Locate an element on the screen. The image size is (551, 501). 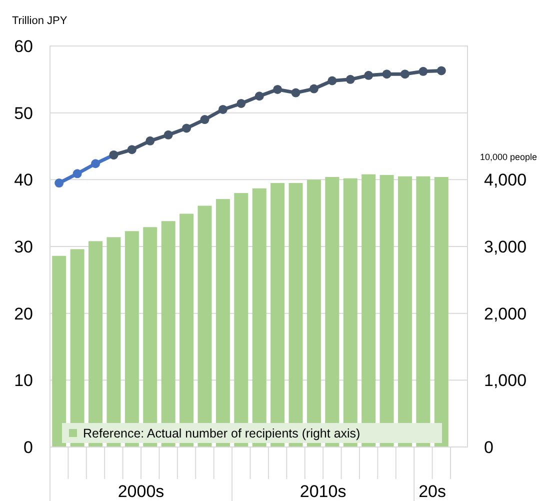
legend-label: Reference: Actual number of recipients (right axis) is located at coordinates (221, 433).